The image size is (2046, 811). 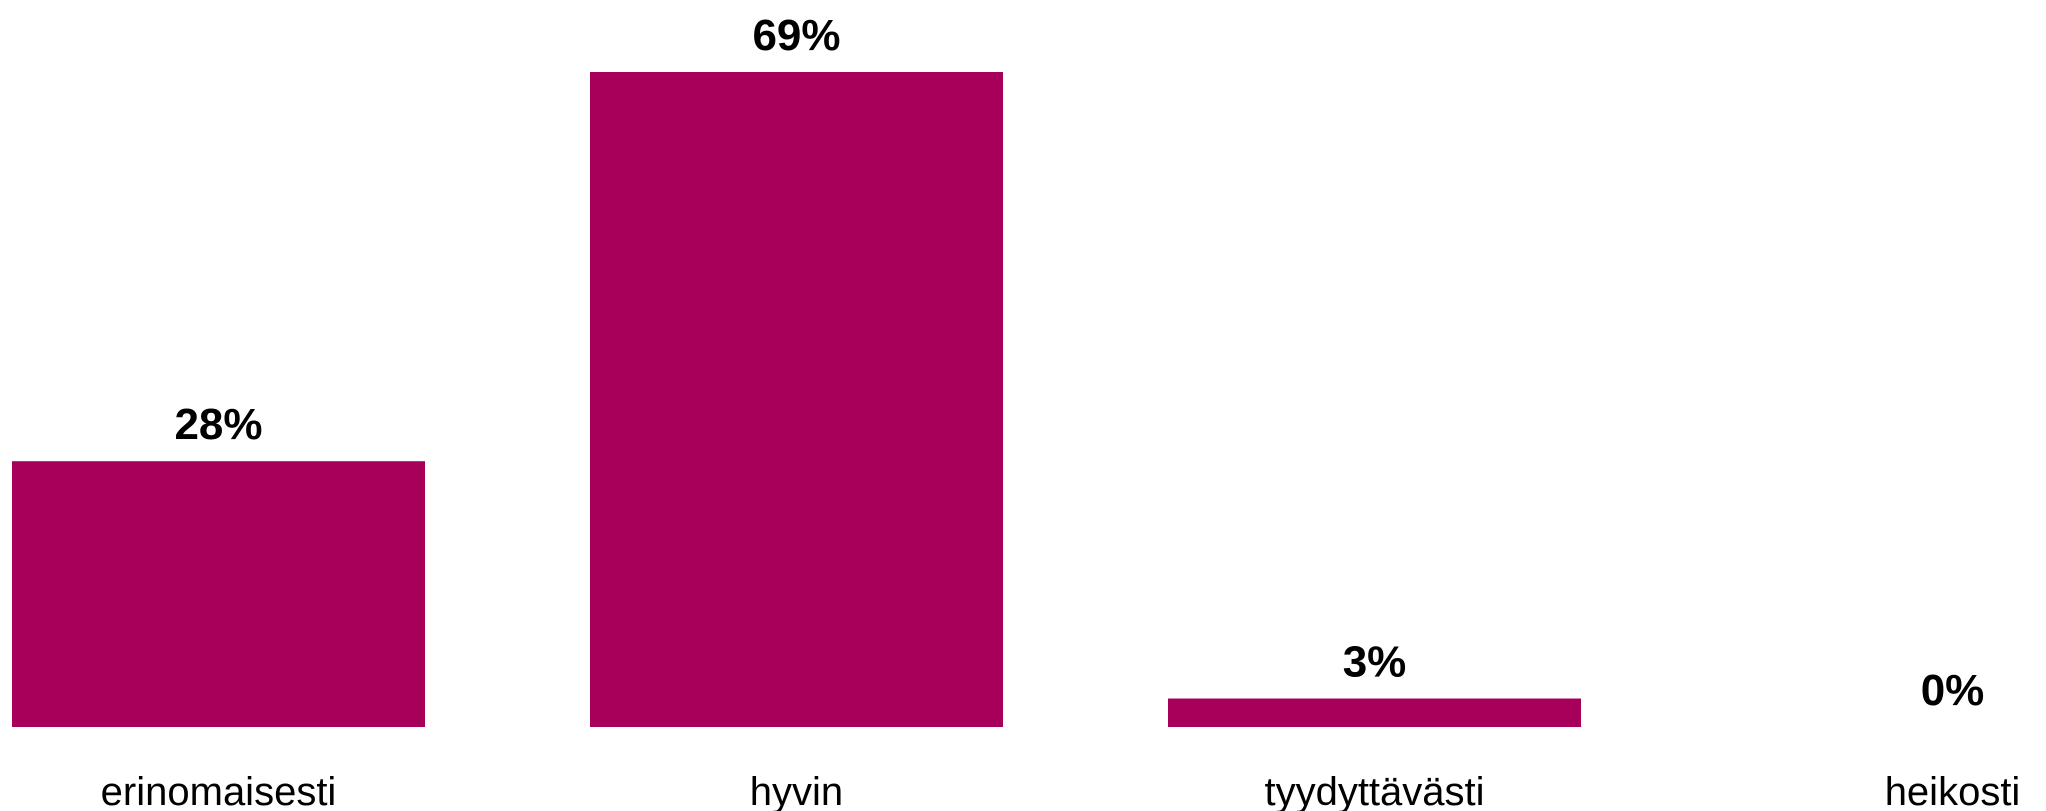 What do you see at coordinates (1374, 790) in the screenshot?
I see `category-label: tyydyttävästi` at bounding box center [1374, 790].